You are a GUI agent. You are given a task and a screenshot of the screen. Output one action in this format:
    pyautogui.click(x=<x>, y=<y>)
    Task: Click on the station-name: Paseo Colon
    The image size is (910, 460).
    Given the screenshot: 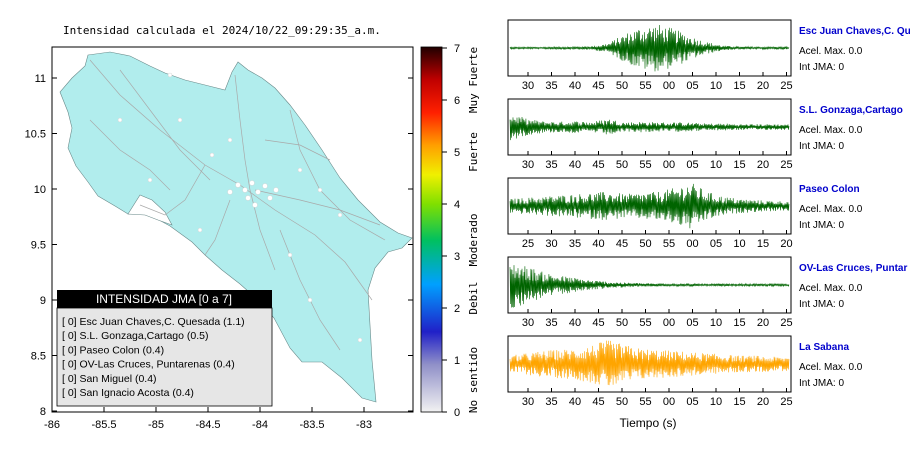 What is the action you would take?
    pyautogui.click(x=829, y=189)
    